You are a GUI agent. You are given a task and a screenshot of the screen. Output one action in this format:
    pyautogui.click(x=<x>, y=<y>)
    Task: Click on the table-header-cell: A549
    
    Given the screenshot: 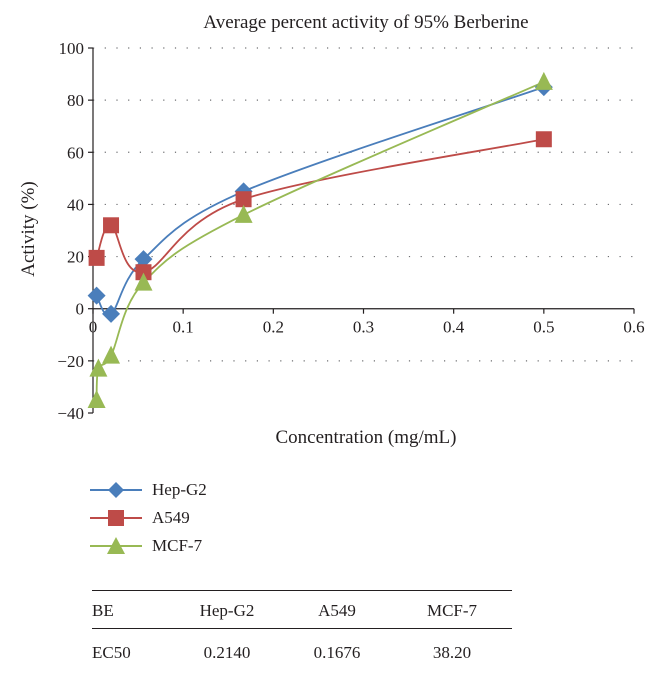 What is the action you would take?
    pyautogui.click(x=337, y=610)
    